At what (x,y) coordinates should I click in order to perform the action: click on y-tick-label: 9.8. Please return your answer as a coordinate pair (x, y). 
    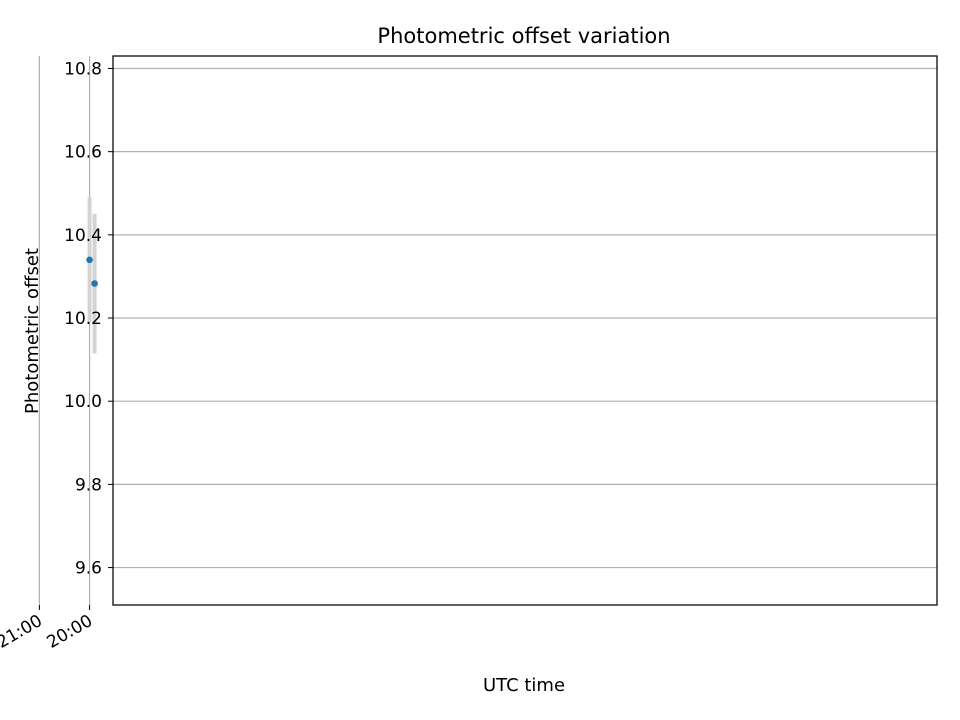
    Looking at the image, I should click on (88, 485).